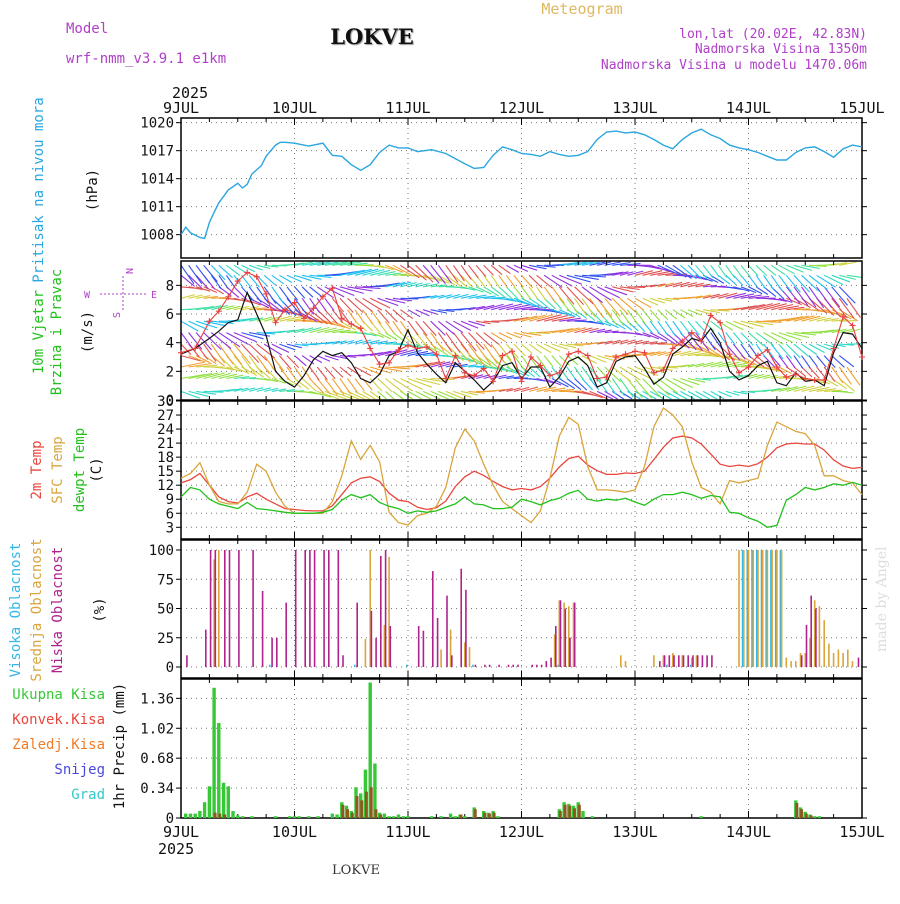 The width and height of the screenshot is (900, 904). Describe the element at coordinates (87, 29) in the screenshot. I see `model-label: Model` at that location.